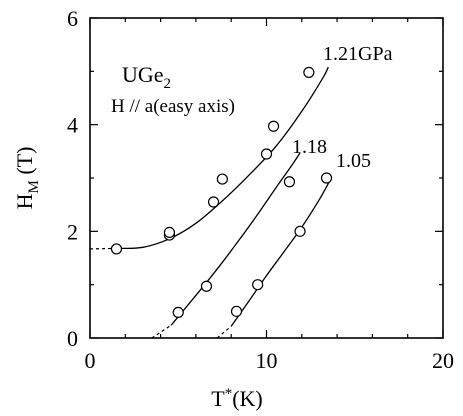  What do you see at coordinates (27, 178) in the screenshot?
I see `y-axis-label: HM (T)` at bounding box center [27, 178].